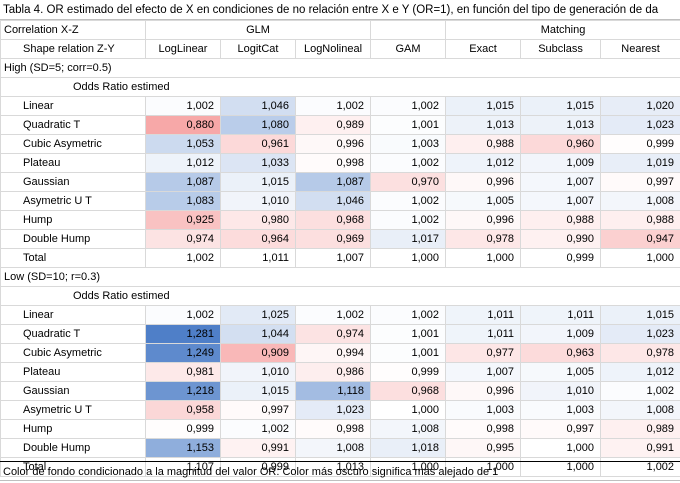  Describe the element at coordinates (561, 372) in the screenshot. I see `or-value-cell: 1,005` at that location.